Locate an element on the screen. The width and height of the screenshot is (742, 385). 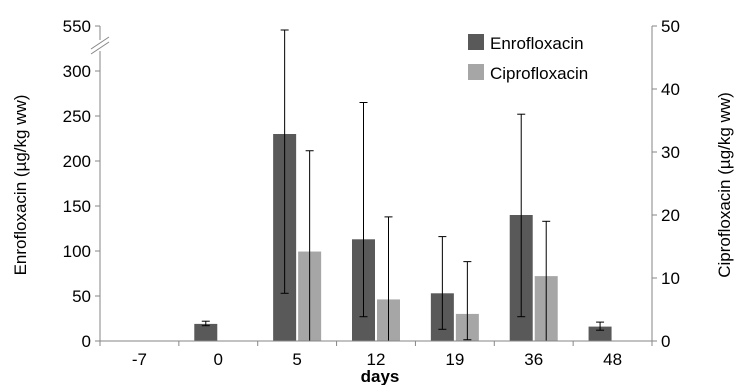
x-tick-label-12: 12 is located at coordinates (376, 359).